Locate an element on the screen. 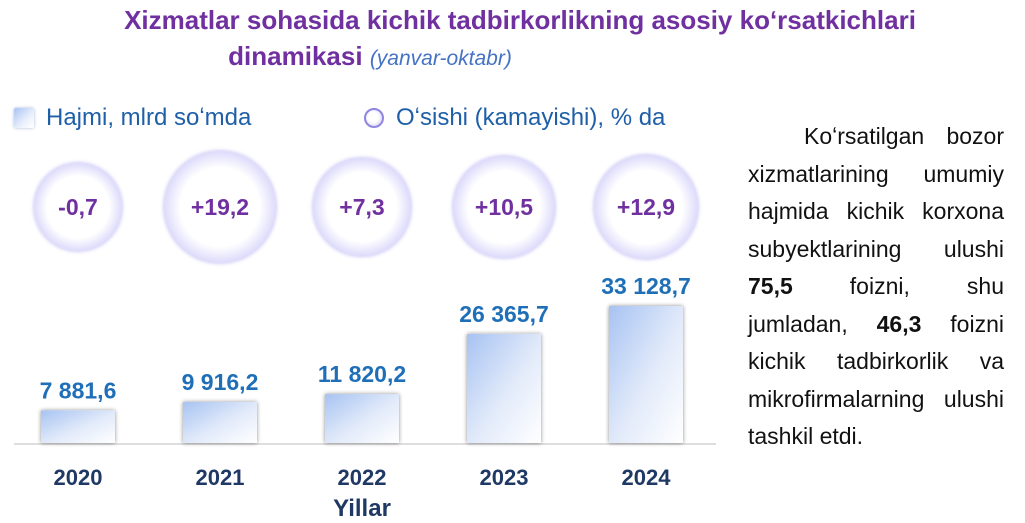 Image resolution: width=1025 pixels, height=523 pixels. bar-value-label-2021: 9 916,2 is located at coordinates (220, 382).